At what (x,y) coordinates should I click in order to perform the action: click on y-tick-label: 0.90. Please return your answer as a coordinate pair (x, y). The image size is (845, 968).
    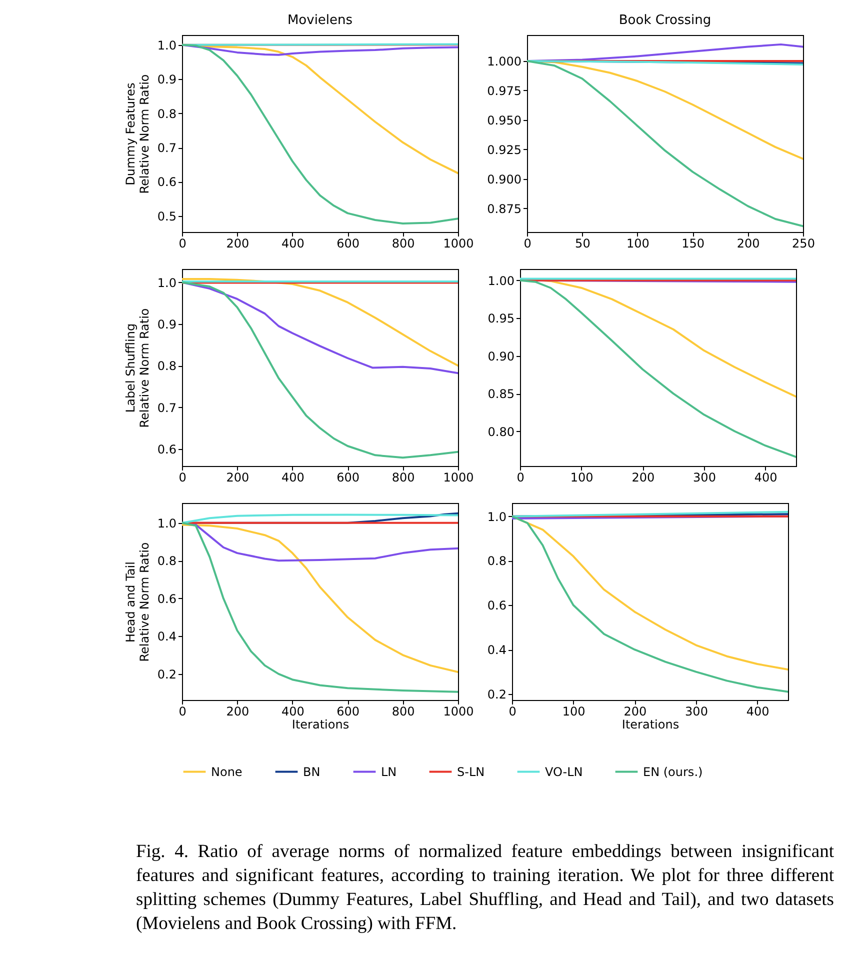
    Looking at the image, I should click on (501, 356).